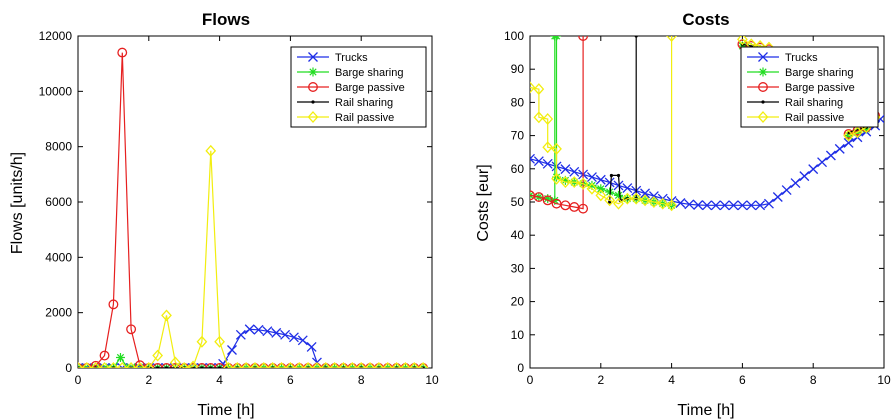 This screenshot has width=896, height=420. I want to click on y-tick-label: 90, so click(518, 69).